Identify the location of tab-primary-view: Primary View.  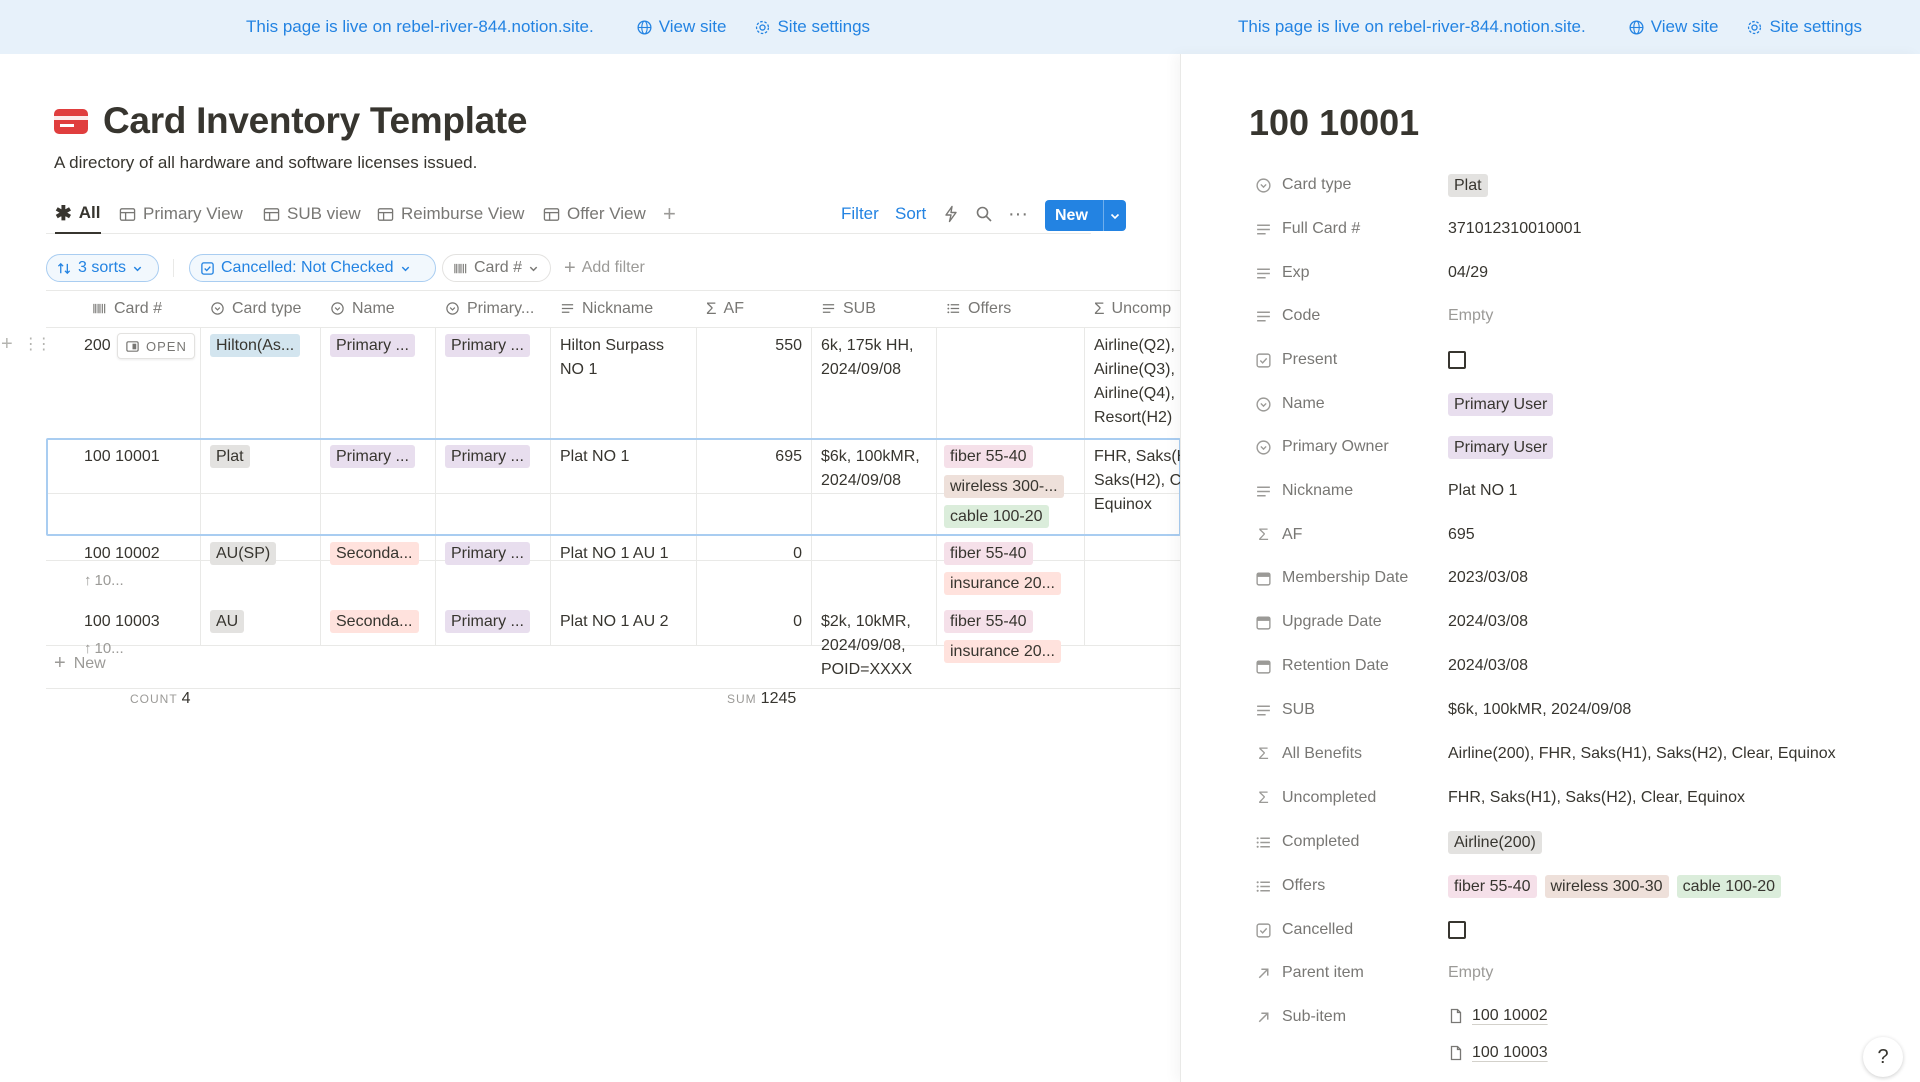
(181, 214).